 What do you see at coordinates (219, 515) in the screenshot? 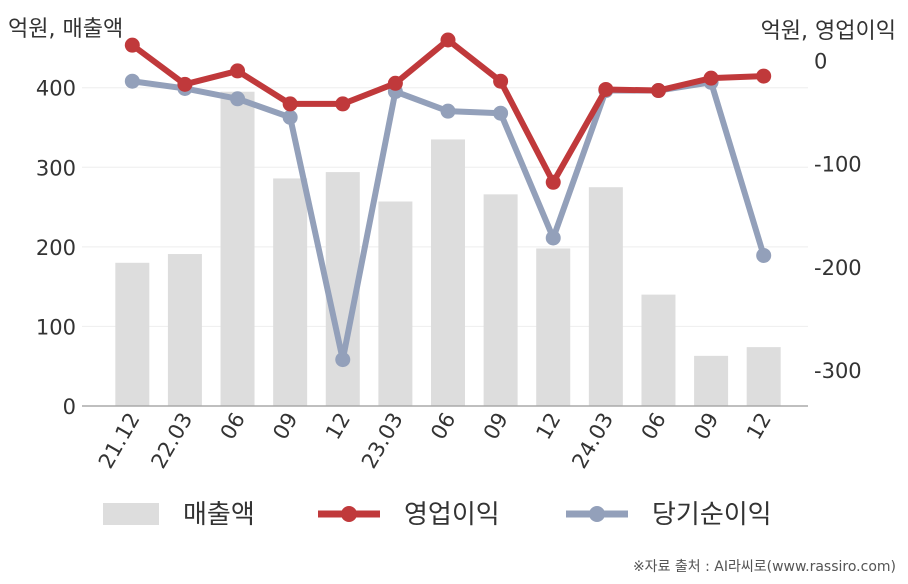
I see `legend-label-revenue: 매출액` at bounding box center [219, 515].